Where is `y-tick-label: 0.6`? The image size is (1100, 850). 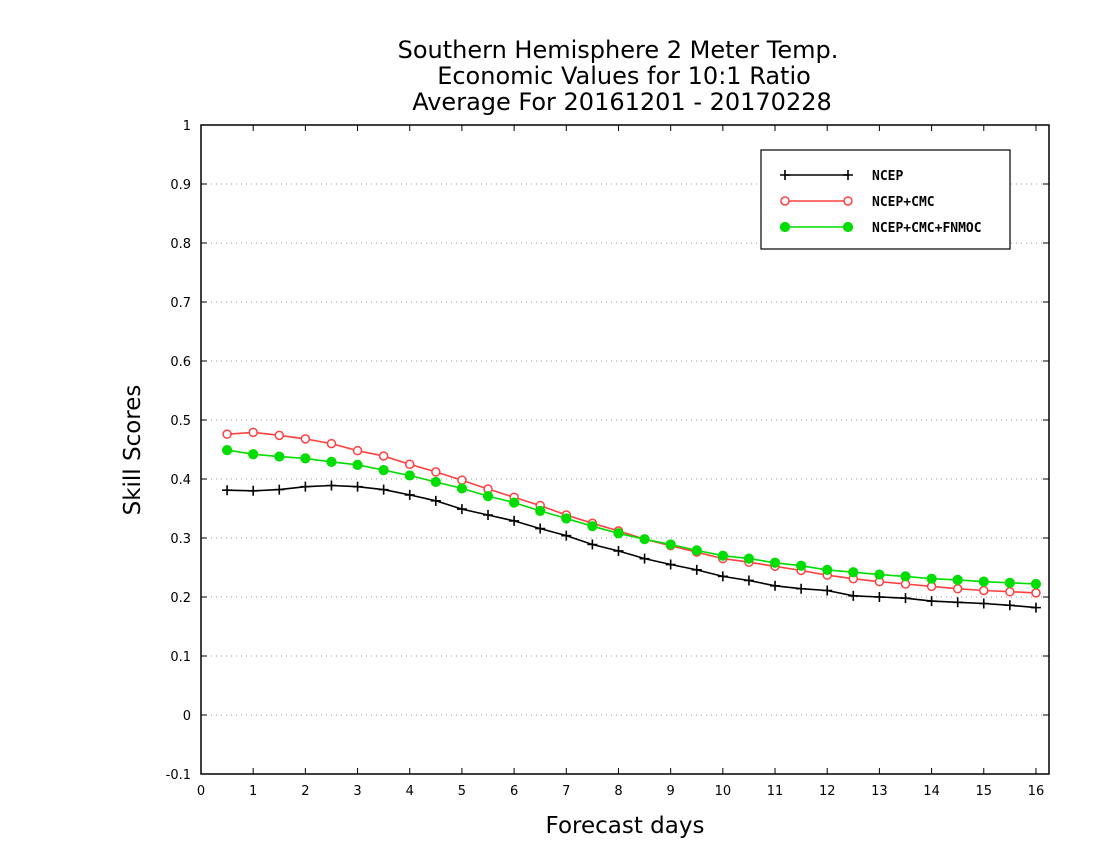
y-tick-label: 0.6 is located at coordinates (180, 362).